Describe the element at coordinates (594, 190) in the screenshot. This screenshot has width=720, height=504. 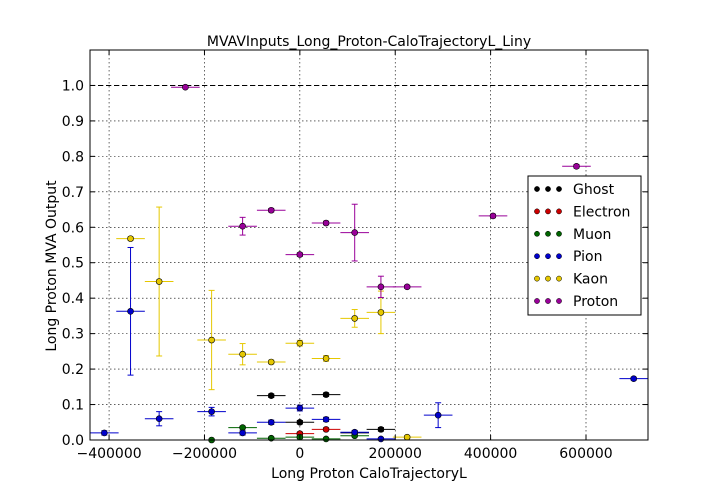
I see `legend-label: Ghost` at that location.